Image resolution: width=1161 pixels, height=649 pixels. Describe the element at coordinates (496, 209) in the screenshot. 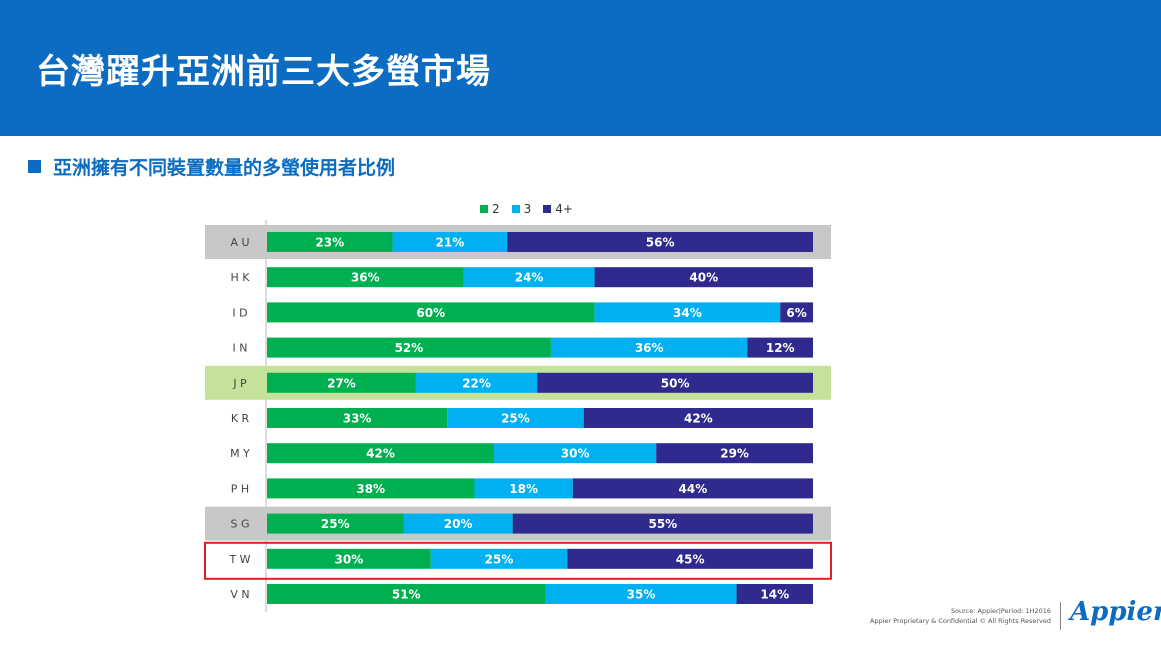

I see `legend-label: 2` at that location.